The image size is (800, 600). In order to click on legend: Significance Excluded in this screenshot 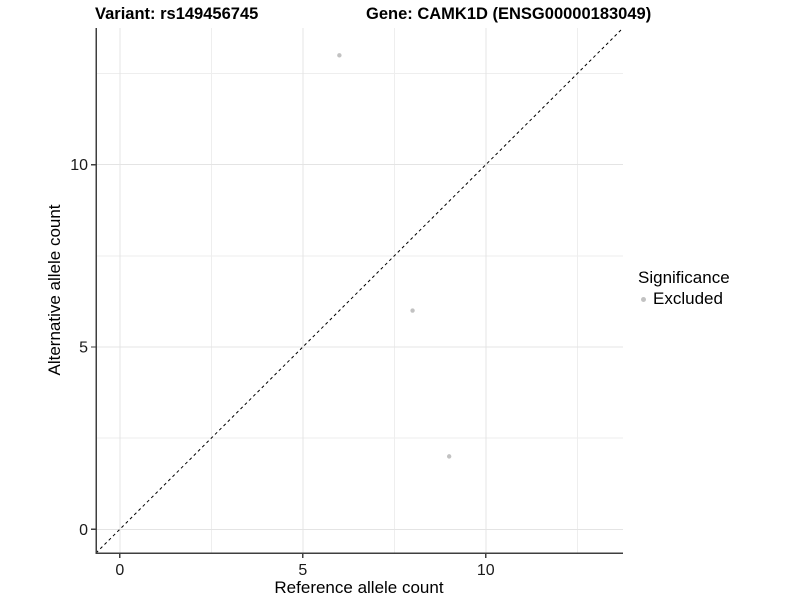, I will do `click(684, 288)`.